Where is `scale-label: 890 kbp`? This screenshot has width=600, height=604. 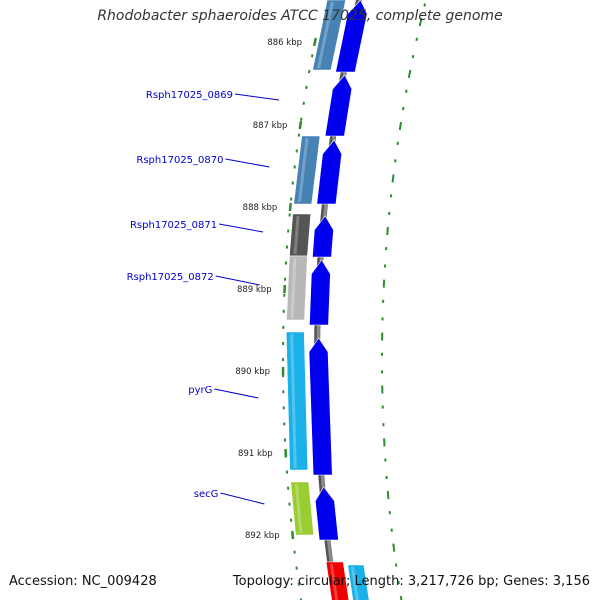
scale-label: 890 kbp is located at coordinates (252, 372).